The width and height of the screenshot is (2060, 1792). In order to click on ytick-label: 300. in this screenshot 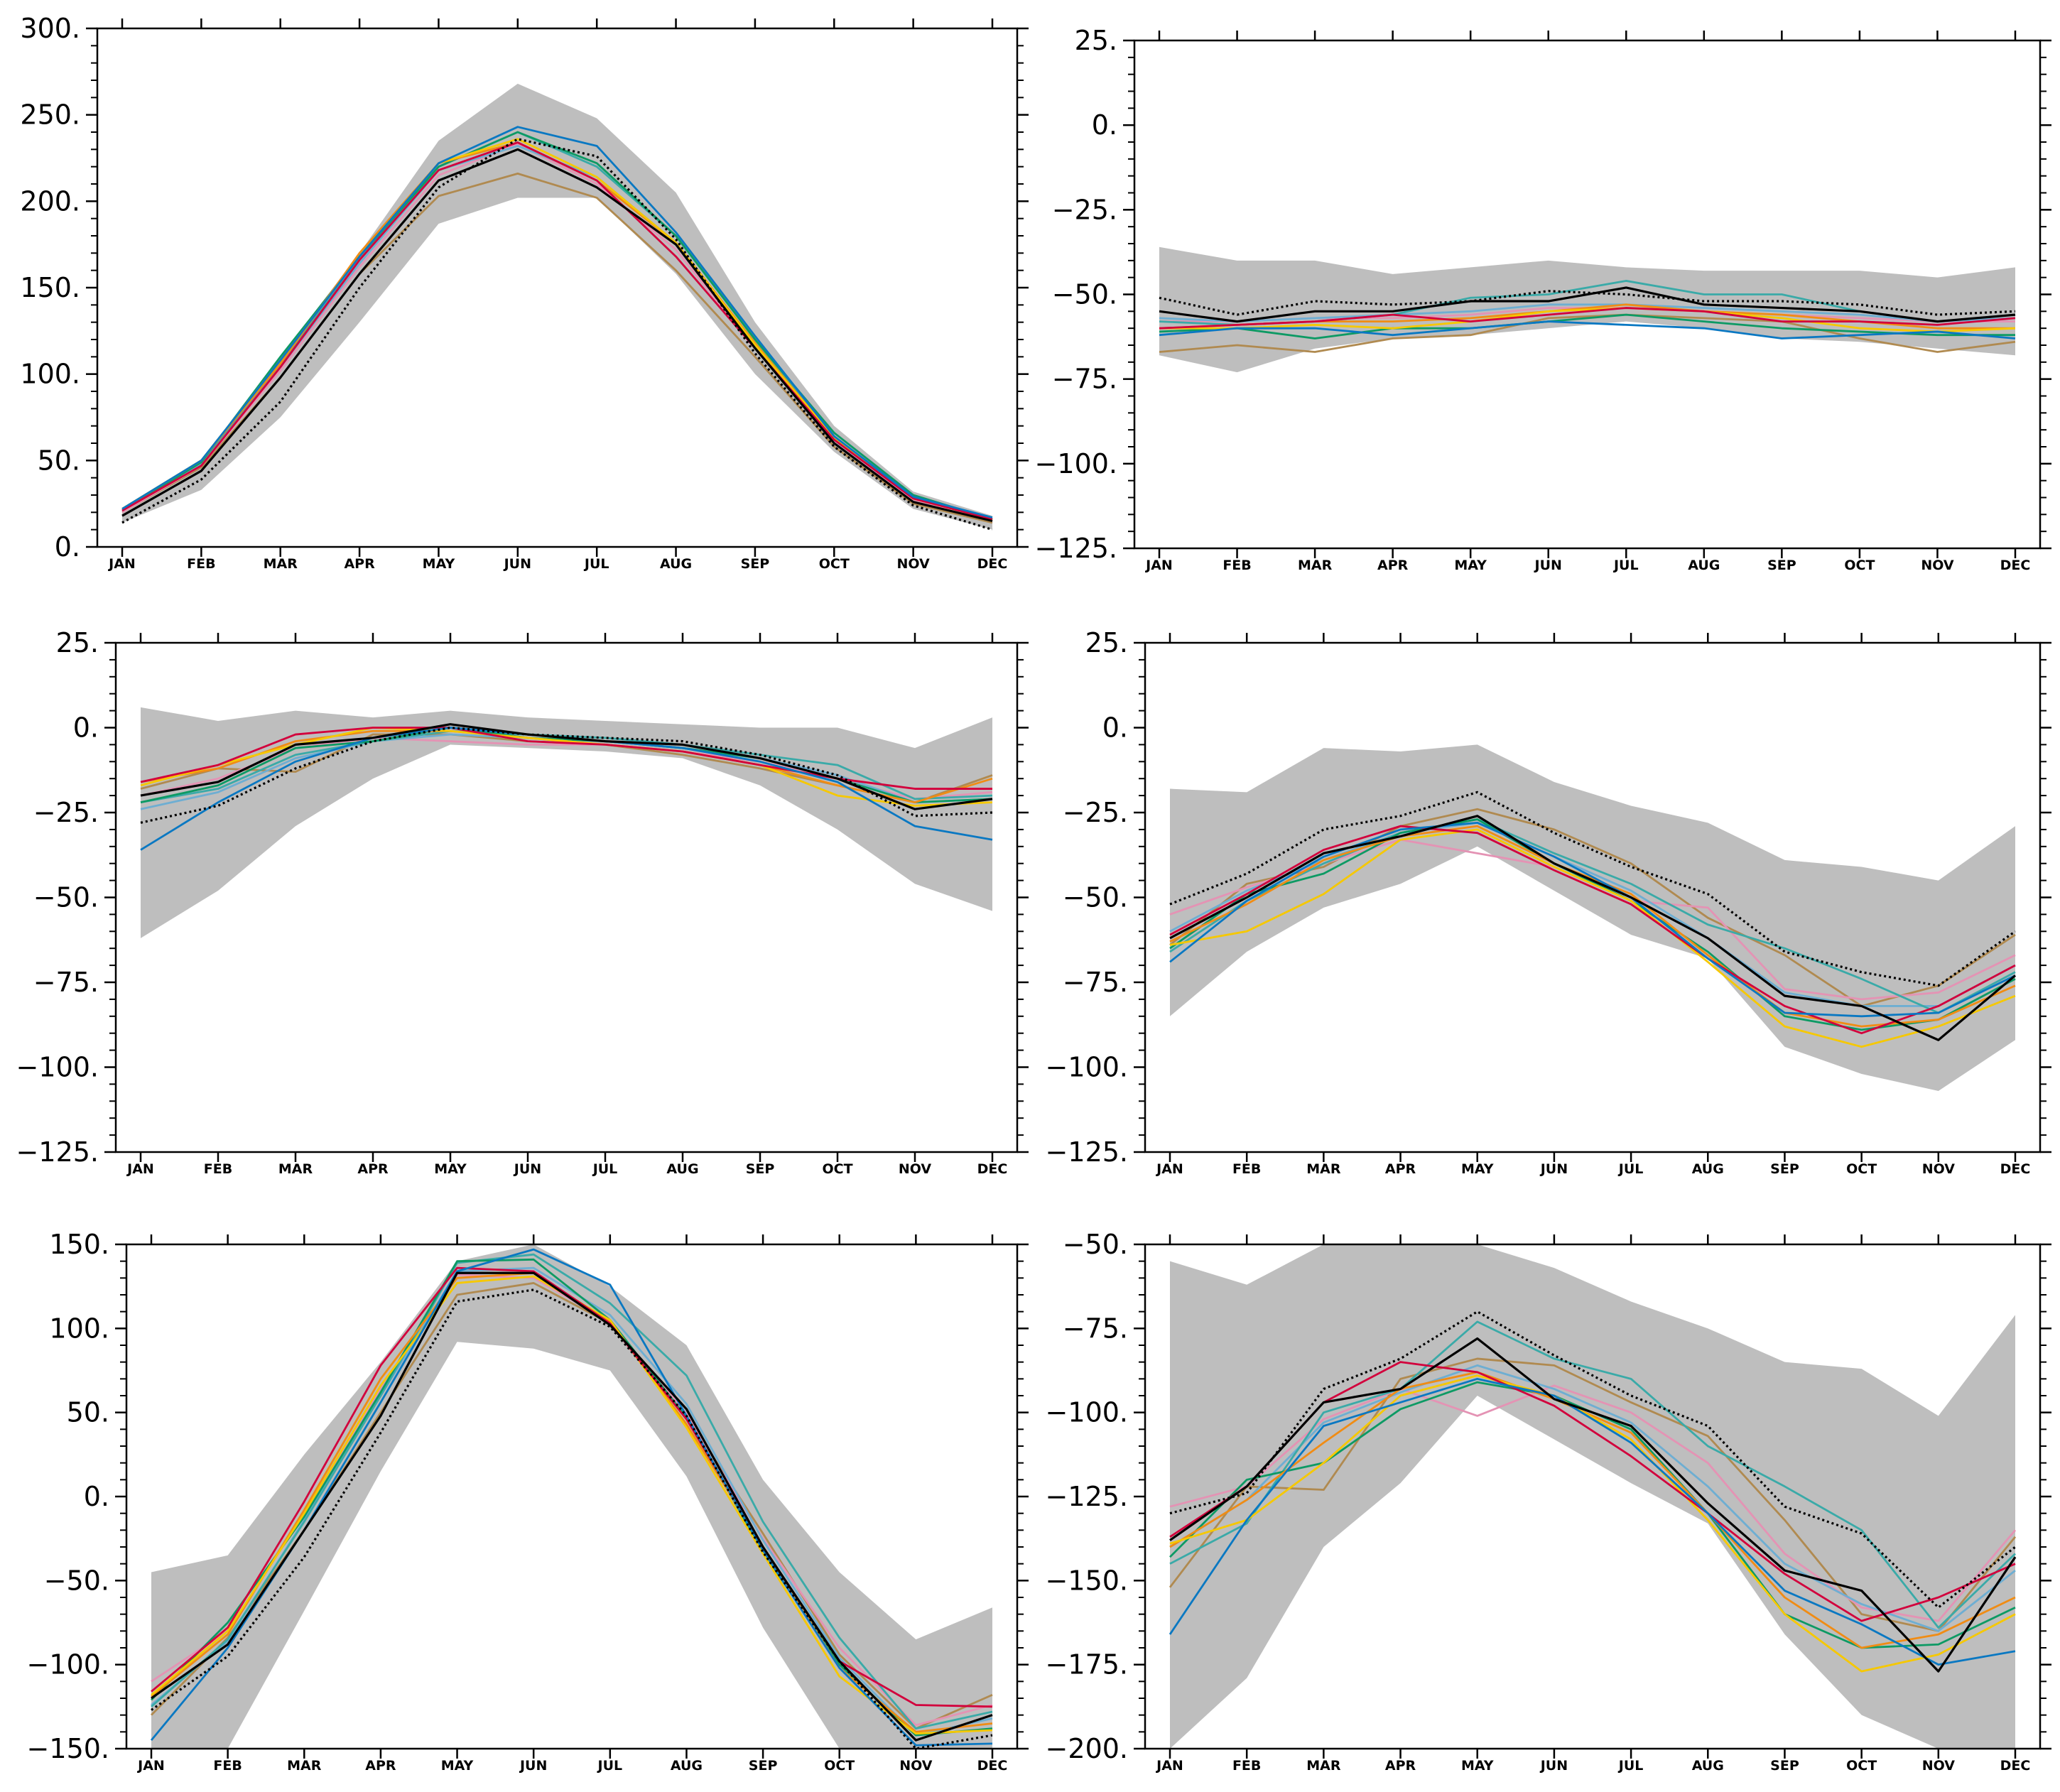, I will do `click(50, 29)`.